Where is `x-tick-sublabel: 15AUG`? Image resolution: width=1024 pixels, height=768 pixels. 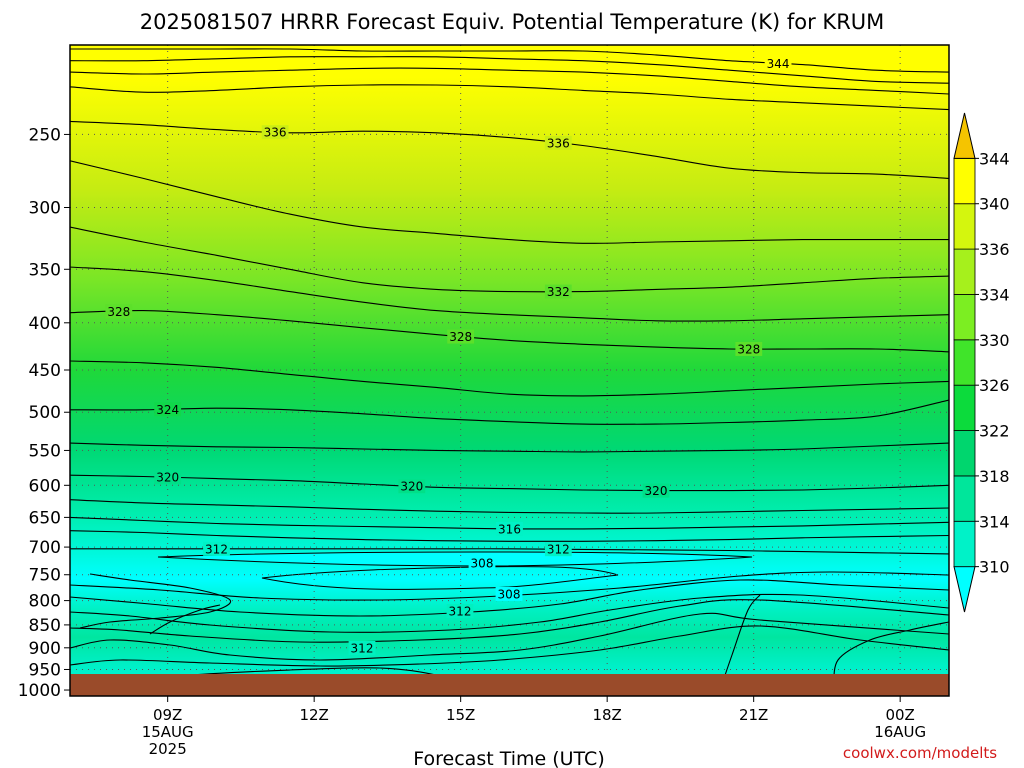 x-tick-sublabel: 15AUG is located at coordinates (168, 732).